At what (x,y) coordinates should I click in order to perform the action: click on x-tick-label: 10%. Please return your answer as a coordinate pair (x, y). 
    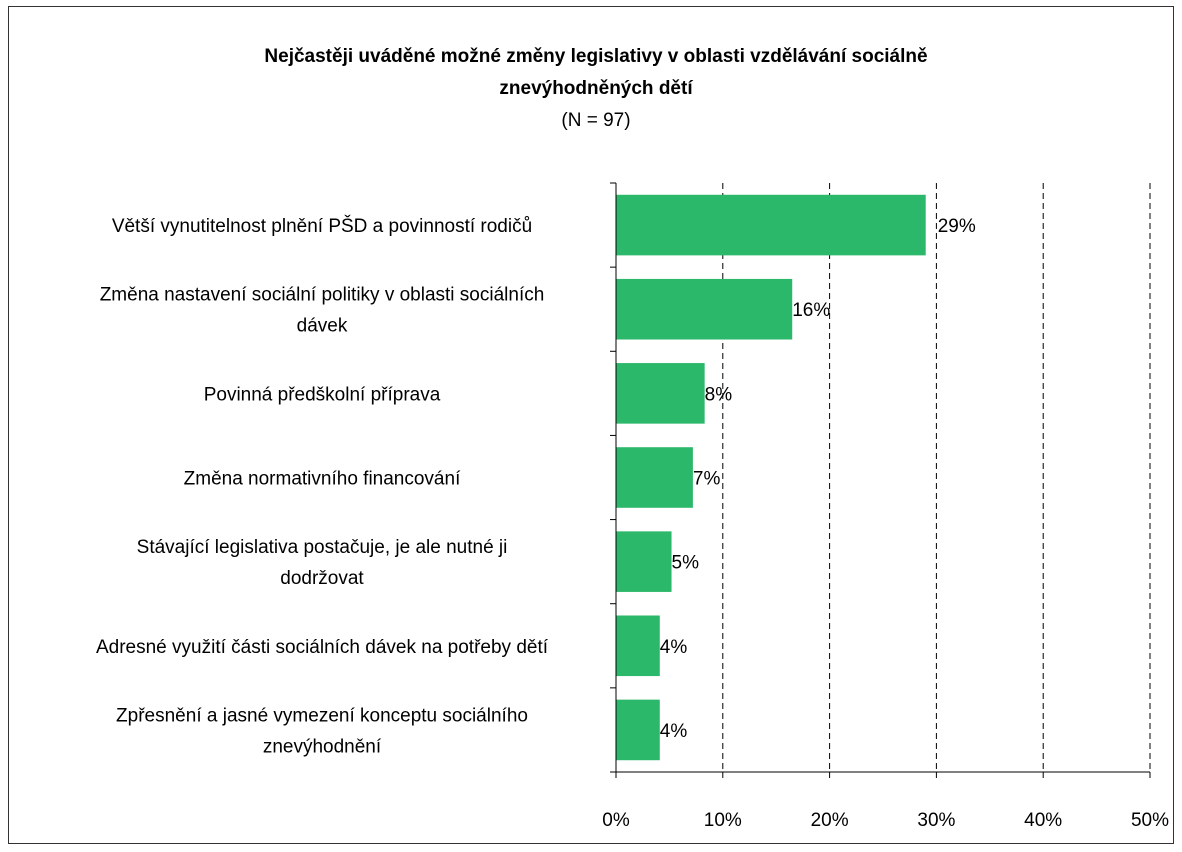
    Looking at the image, I should click on (723, 820).